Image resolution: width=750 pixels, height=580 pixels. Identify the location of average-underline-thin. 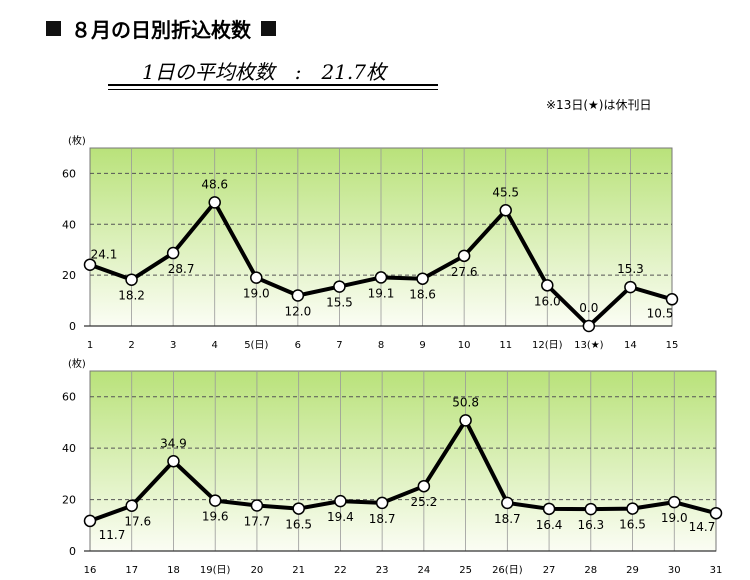
(273, 89).